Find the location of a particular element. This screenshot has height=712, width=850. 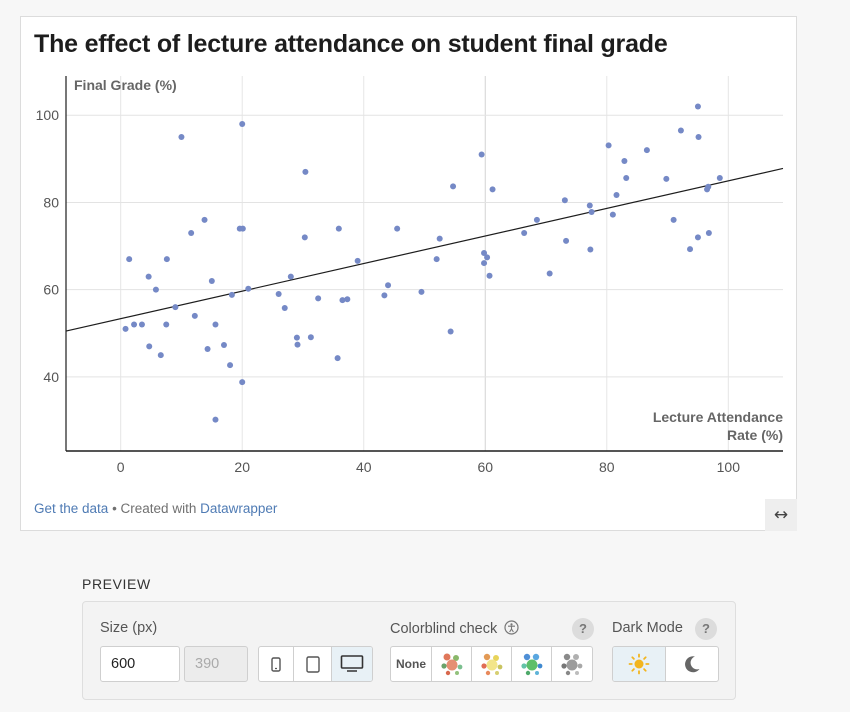

achromatopsia-dots-icon is located at coordinates (572, 664).